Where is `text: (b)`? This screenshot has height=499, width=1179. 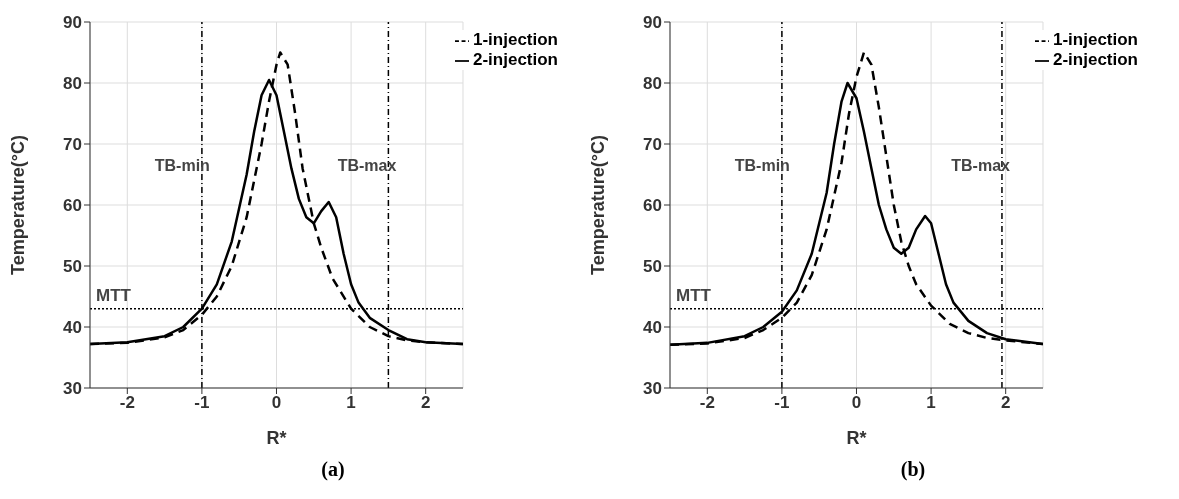
text: (b) is located at coordinates (913, 469).